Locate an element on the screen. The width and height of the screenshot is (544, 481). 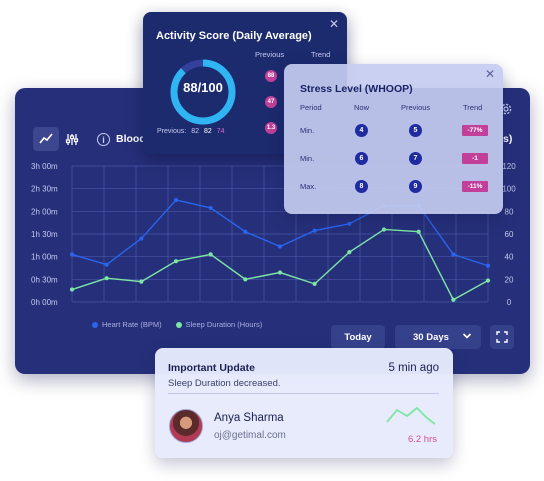
right-tick-label: 60 is located at coordinates (509, 234).